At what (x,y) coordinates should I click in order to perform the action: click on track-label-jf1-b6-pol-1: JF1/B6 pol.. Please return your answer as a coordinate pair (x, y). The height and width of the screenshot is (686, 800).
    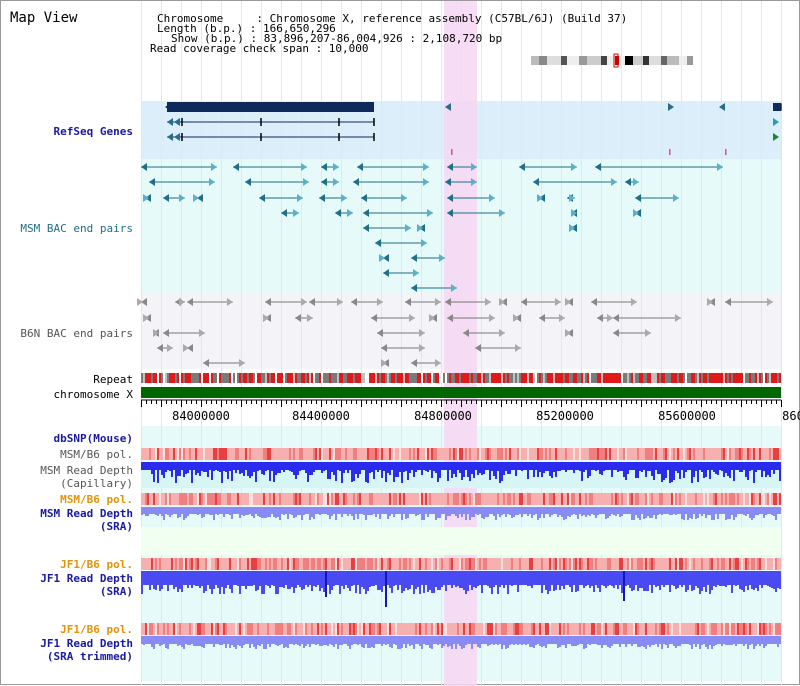
    Looking at the image, I should click on (96, 564).